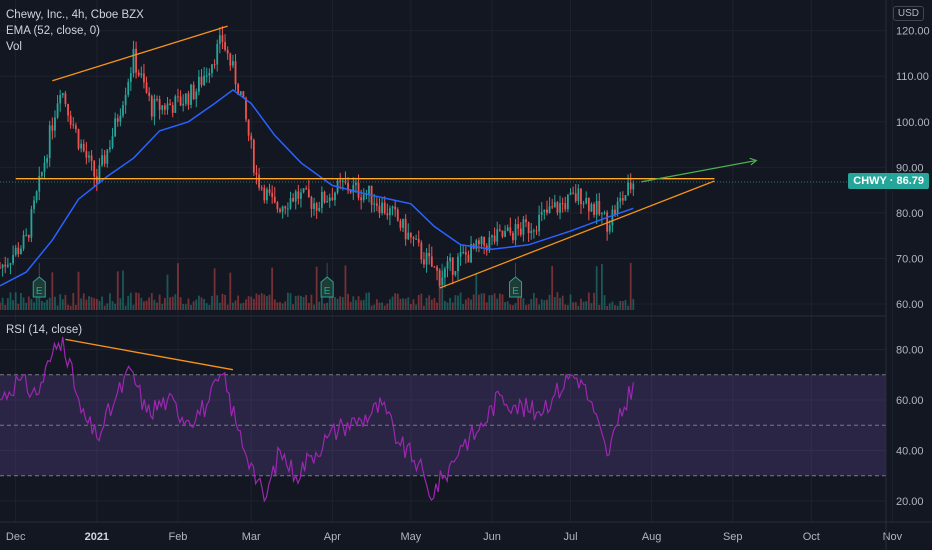 This screenshot has width=932, height=550. What do you see at coordinates (177, 537) in the screenshot?
I see `time-axis-label: Feb` at bounding box center [177, 537].